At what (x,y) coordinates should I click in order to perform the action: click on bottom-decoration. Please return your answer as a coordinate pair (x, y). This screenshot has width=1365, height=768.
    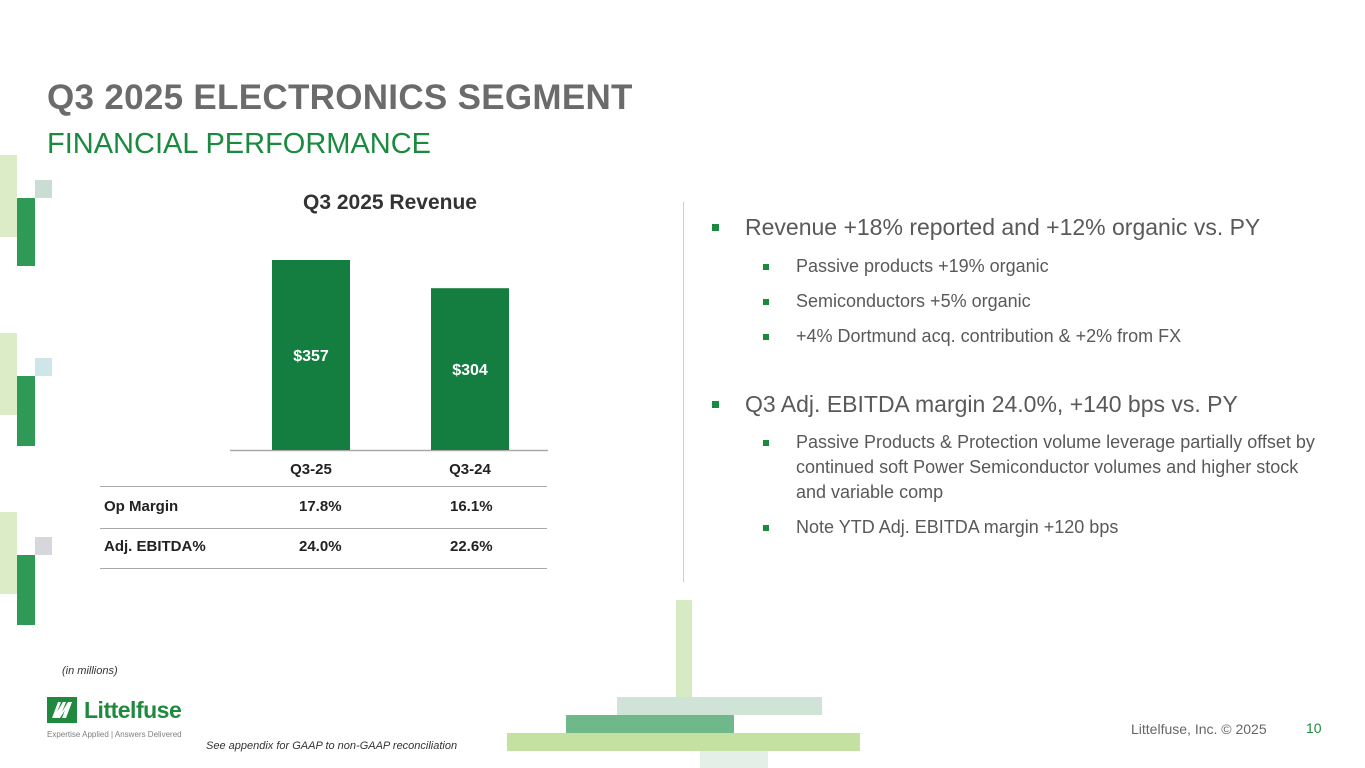
    Looking at the image, I should click on (683, 684).